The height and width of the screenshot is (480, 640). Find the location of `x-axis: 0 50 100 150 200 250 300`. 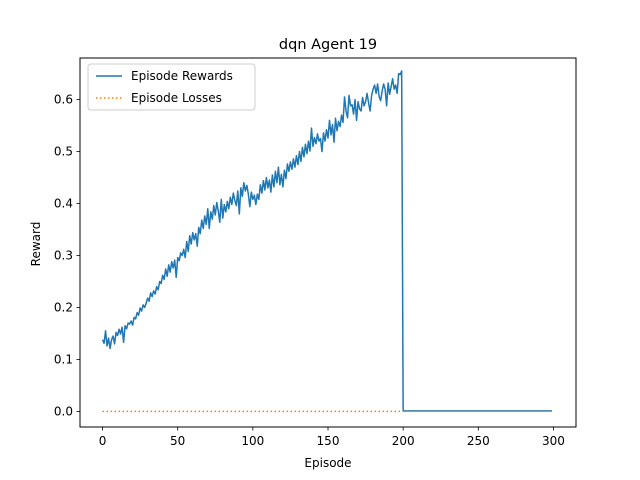

x-axis: 0 50 100 150 200 250 300 is located at coordinates (332, 437).